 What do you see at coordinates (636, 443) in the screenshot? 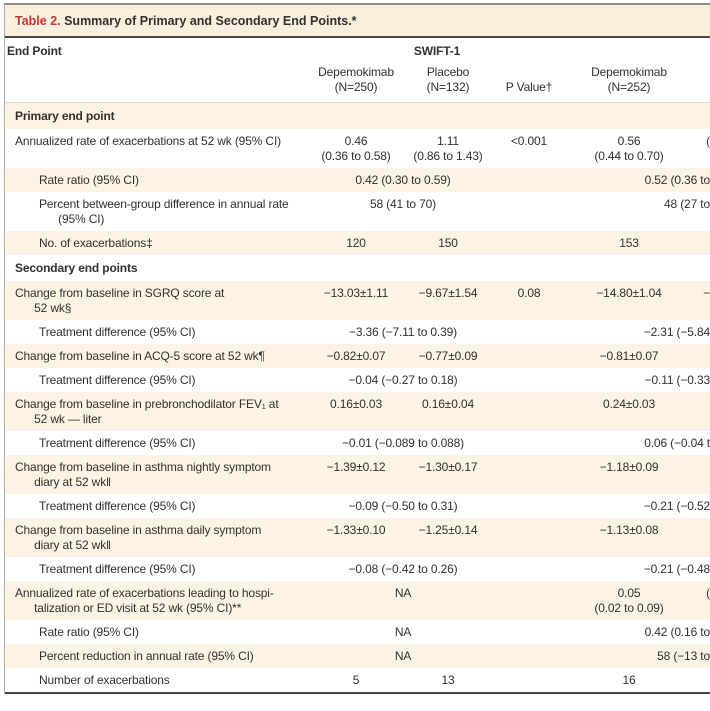
I see `value-swift2-span-cut: 0.06 (−0.04 t` at bounding box center [636, 443].